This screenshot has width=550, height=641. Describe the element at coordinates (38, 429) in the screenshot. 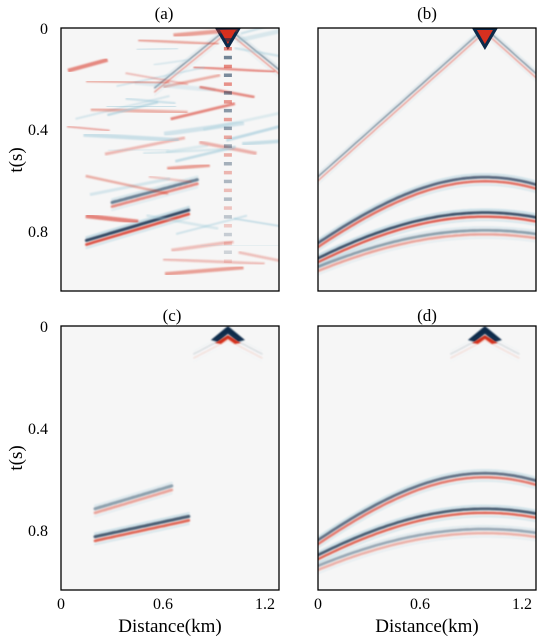

I see `panel-c-ytick-1: 0.4` at that location.